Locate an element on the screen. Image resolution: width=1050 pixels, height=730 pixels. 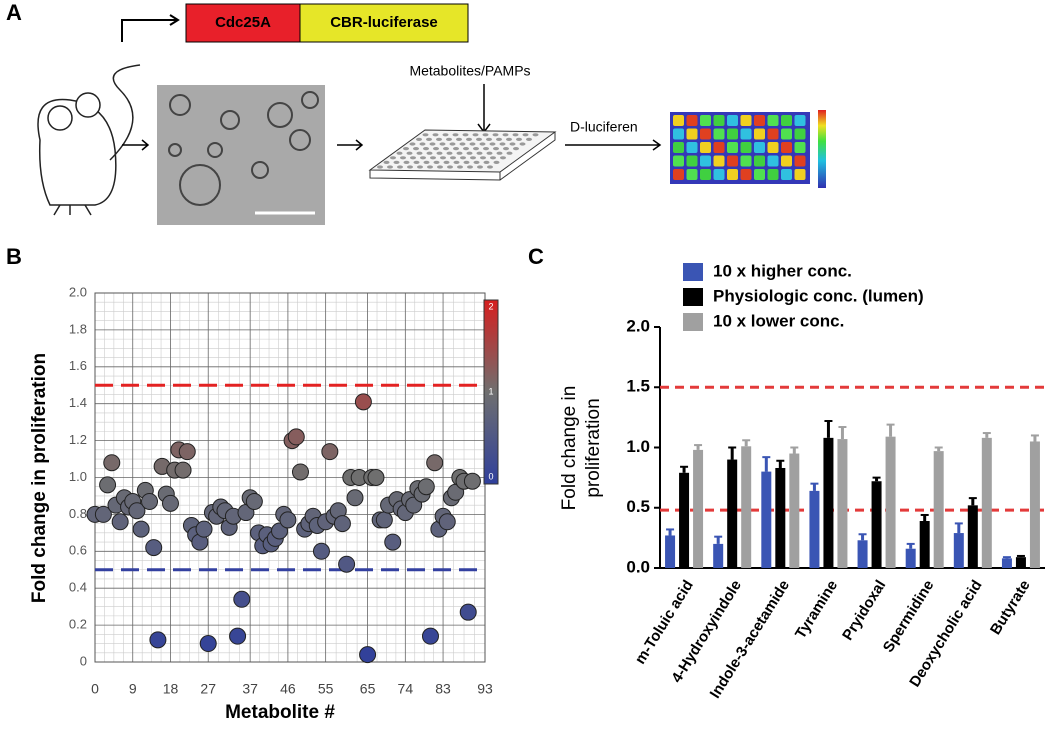
y-axis-label: proliferation is located at coordinates (593, 447).